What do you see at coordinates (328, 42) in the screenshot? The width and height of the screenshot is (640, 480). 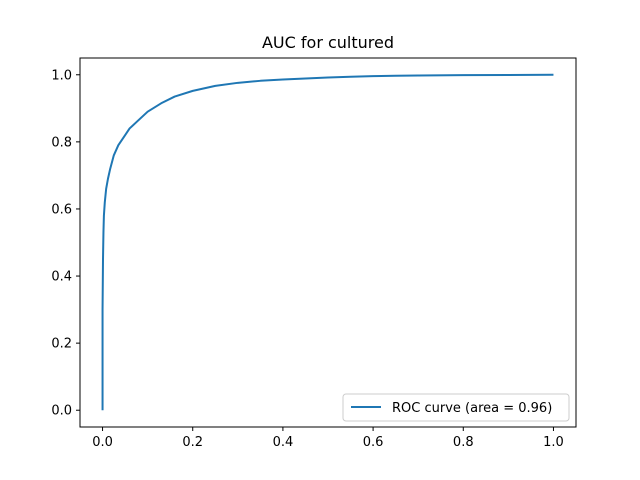 I see `chart-title: AUC for cultured` at bounding box center [328, 42].